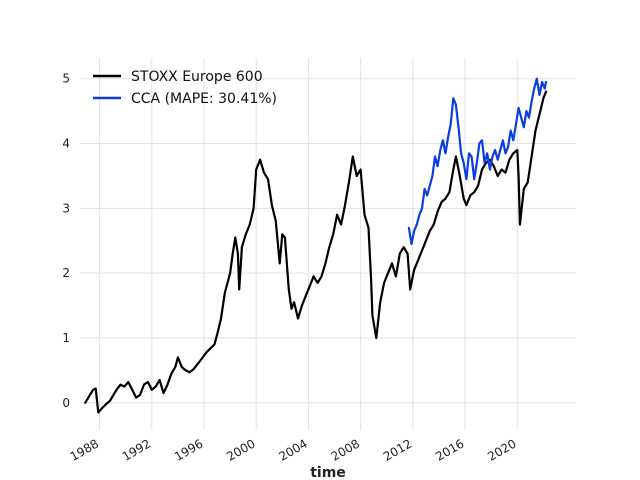 This screenshot has height=480, width=640. I want to click on legend-entry-label: STOXX Europe 600, so click(197, 77).